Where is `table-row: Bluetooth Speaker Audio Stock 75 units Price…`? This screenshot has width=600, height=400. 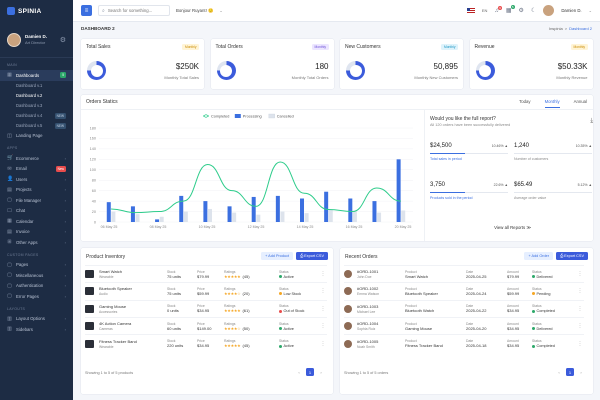 table-row: Bluetooth Speaker Audio Stock 75 units Price… is located at coordinates (206, 291).